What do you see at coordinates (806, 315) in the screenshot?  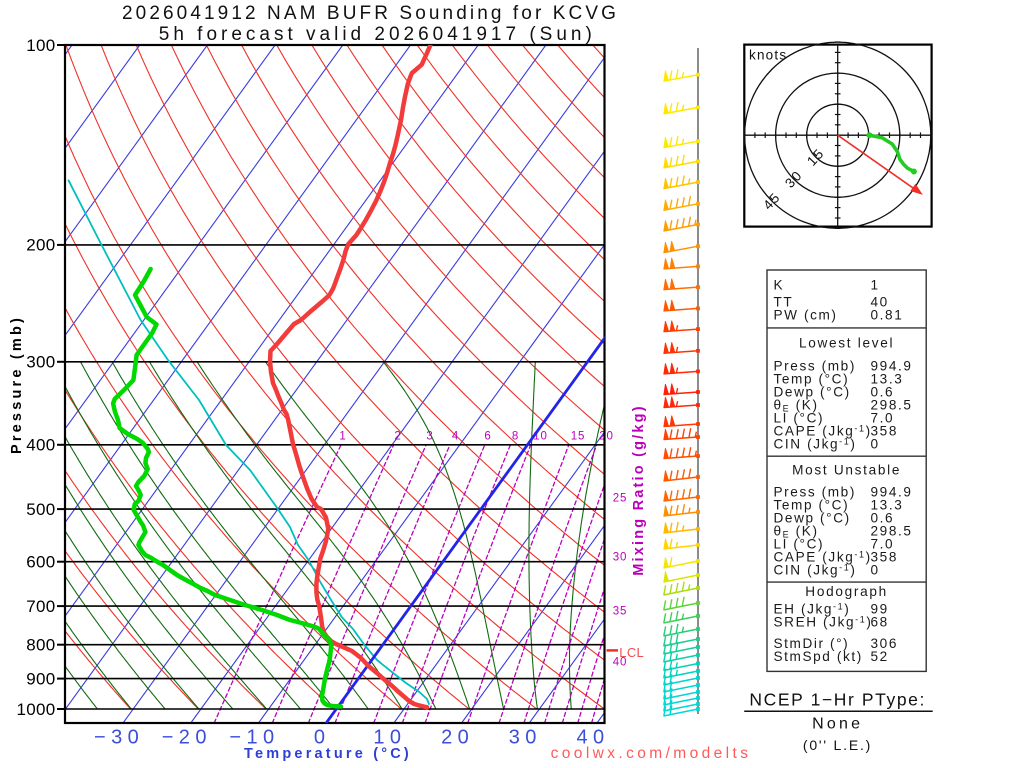 I see `svg-text: PW (cm)` at bounding box center [806, 315].